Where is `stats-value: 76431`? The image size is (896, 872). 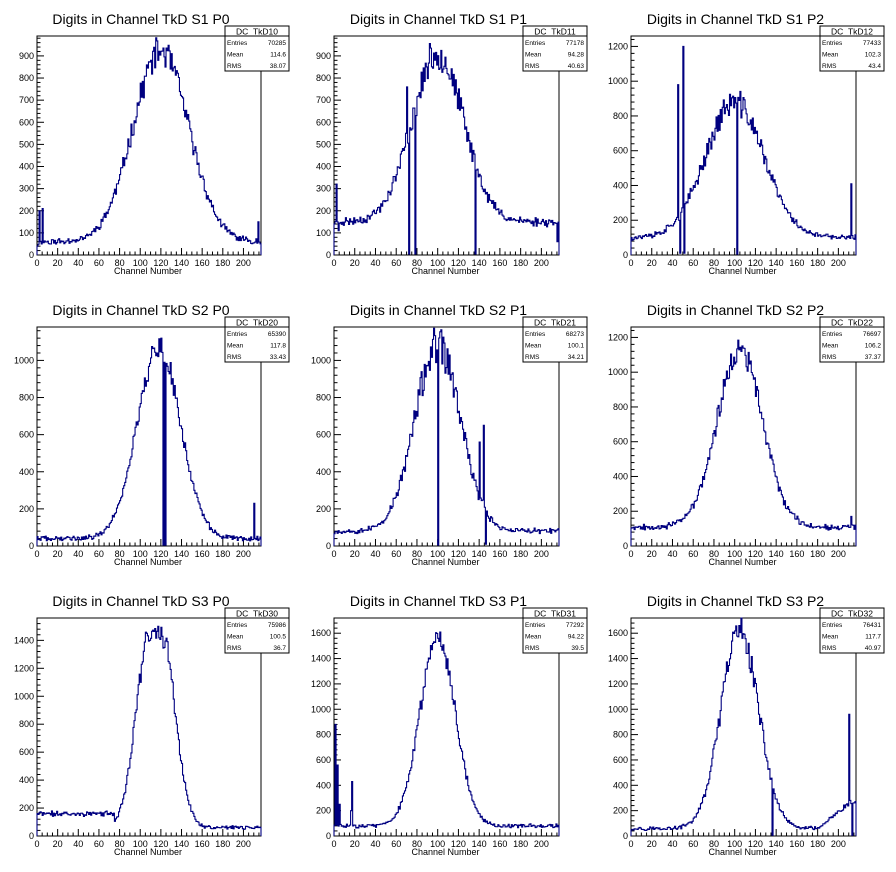
stats-value: 76431 is located at coordinates (872, 625).